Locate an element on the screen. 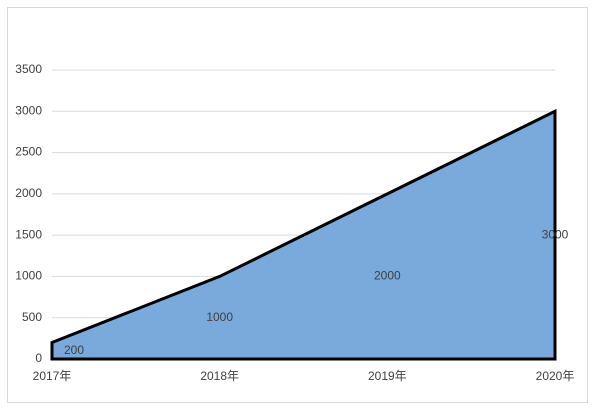 This screenshot has height=416, width=599. y-tick-label: 0 is located at coordinates (38, 358).